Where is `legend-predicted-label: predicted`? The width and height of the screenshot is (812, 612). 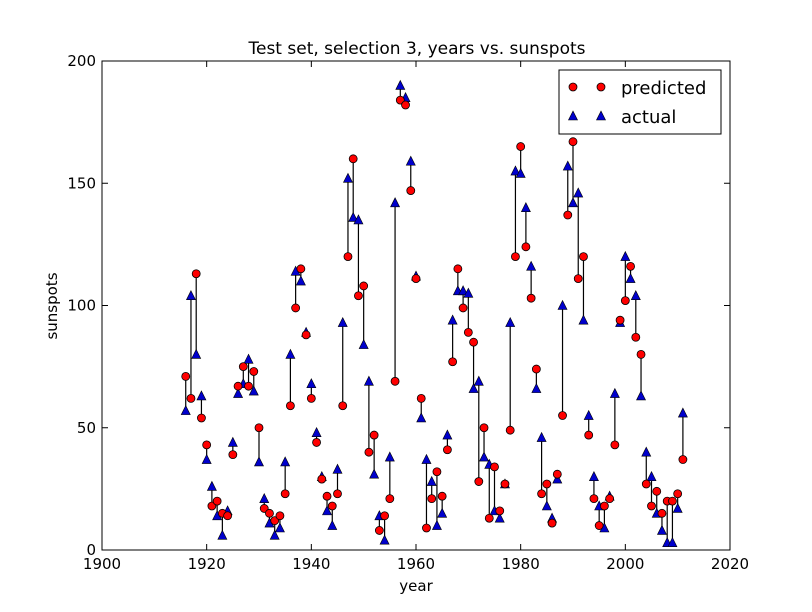
legend-predicted-label: predicted is located at coordinates (663, 88).